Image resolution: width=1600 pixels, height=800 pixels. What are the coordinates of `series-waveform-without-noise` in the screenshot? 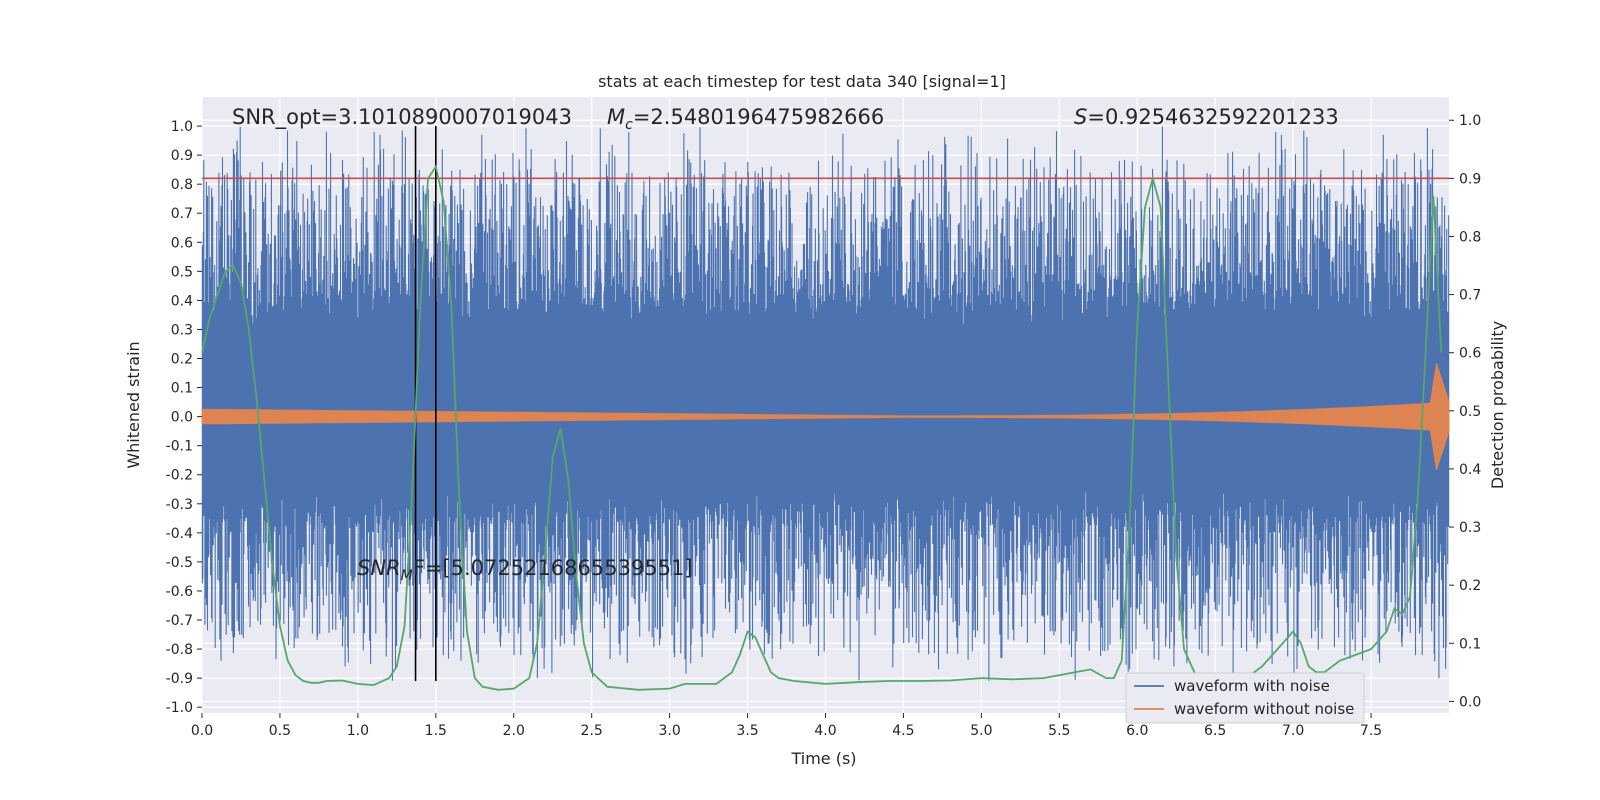 It's located at (825, 417).